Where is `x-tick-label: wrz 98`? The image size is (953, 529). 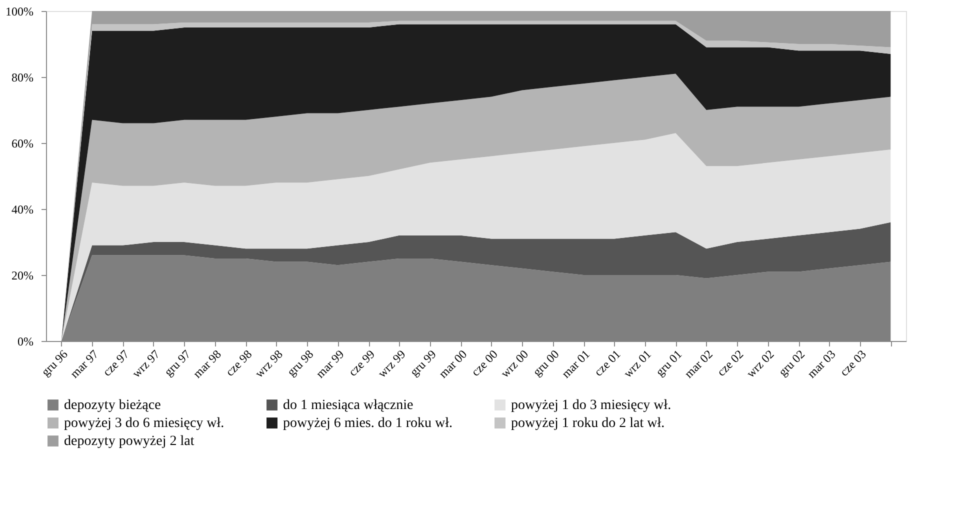 x-tick-label: wrz 98 is located at coordinates (269, 363).